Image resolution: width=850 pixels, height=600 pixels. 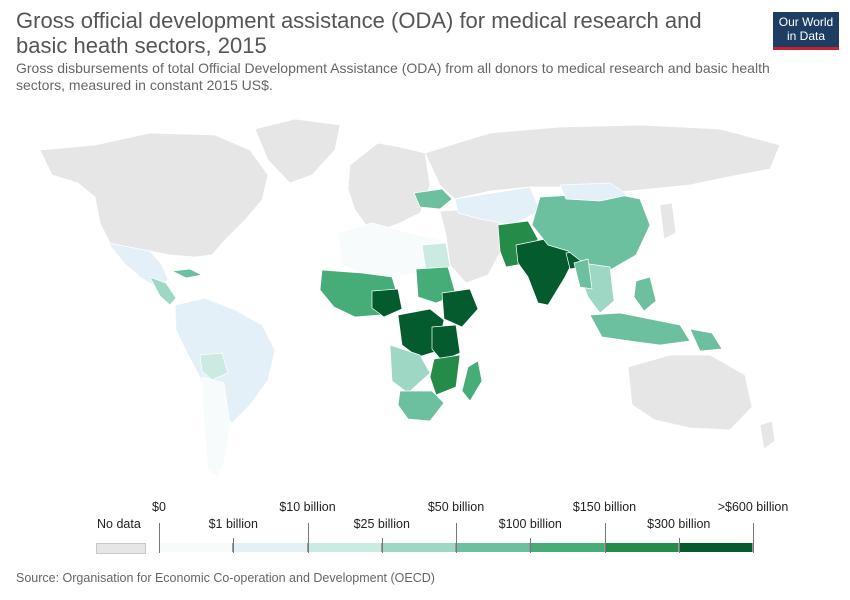 I want to click on owid-logo: Our World in Data, so click(x=806, y=31).